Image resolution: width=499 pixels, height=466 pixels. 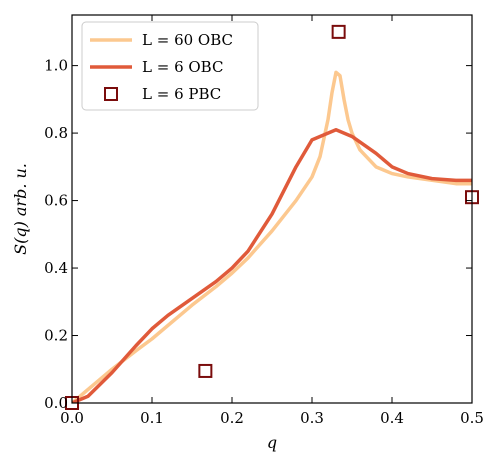 What do you see at coordinates (187, 40) in the screenshot?
I see `legend-entry-label: L = 60 OBC` at bounding box center [187, 40].